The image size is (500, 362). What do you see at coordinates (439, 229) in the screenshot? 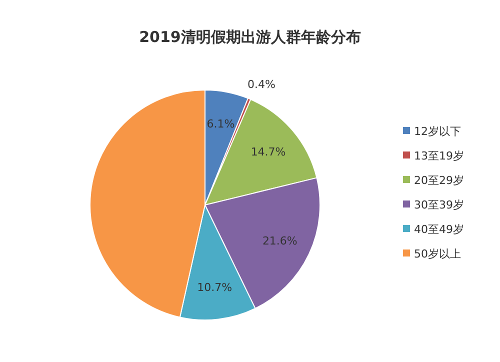
I see `legend-label: 40至49岁` at bounding box center [439, 229].